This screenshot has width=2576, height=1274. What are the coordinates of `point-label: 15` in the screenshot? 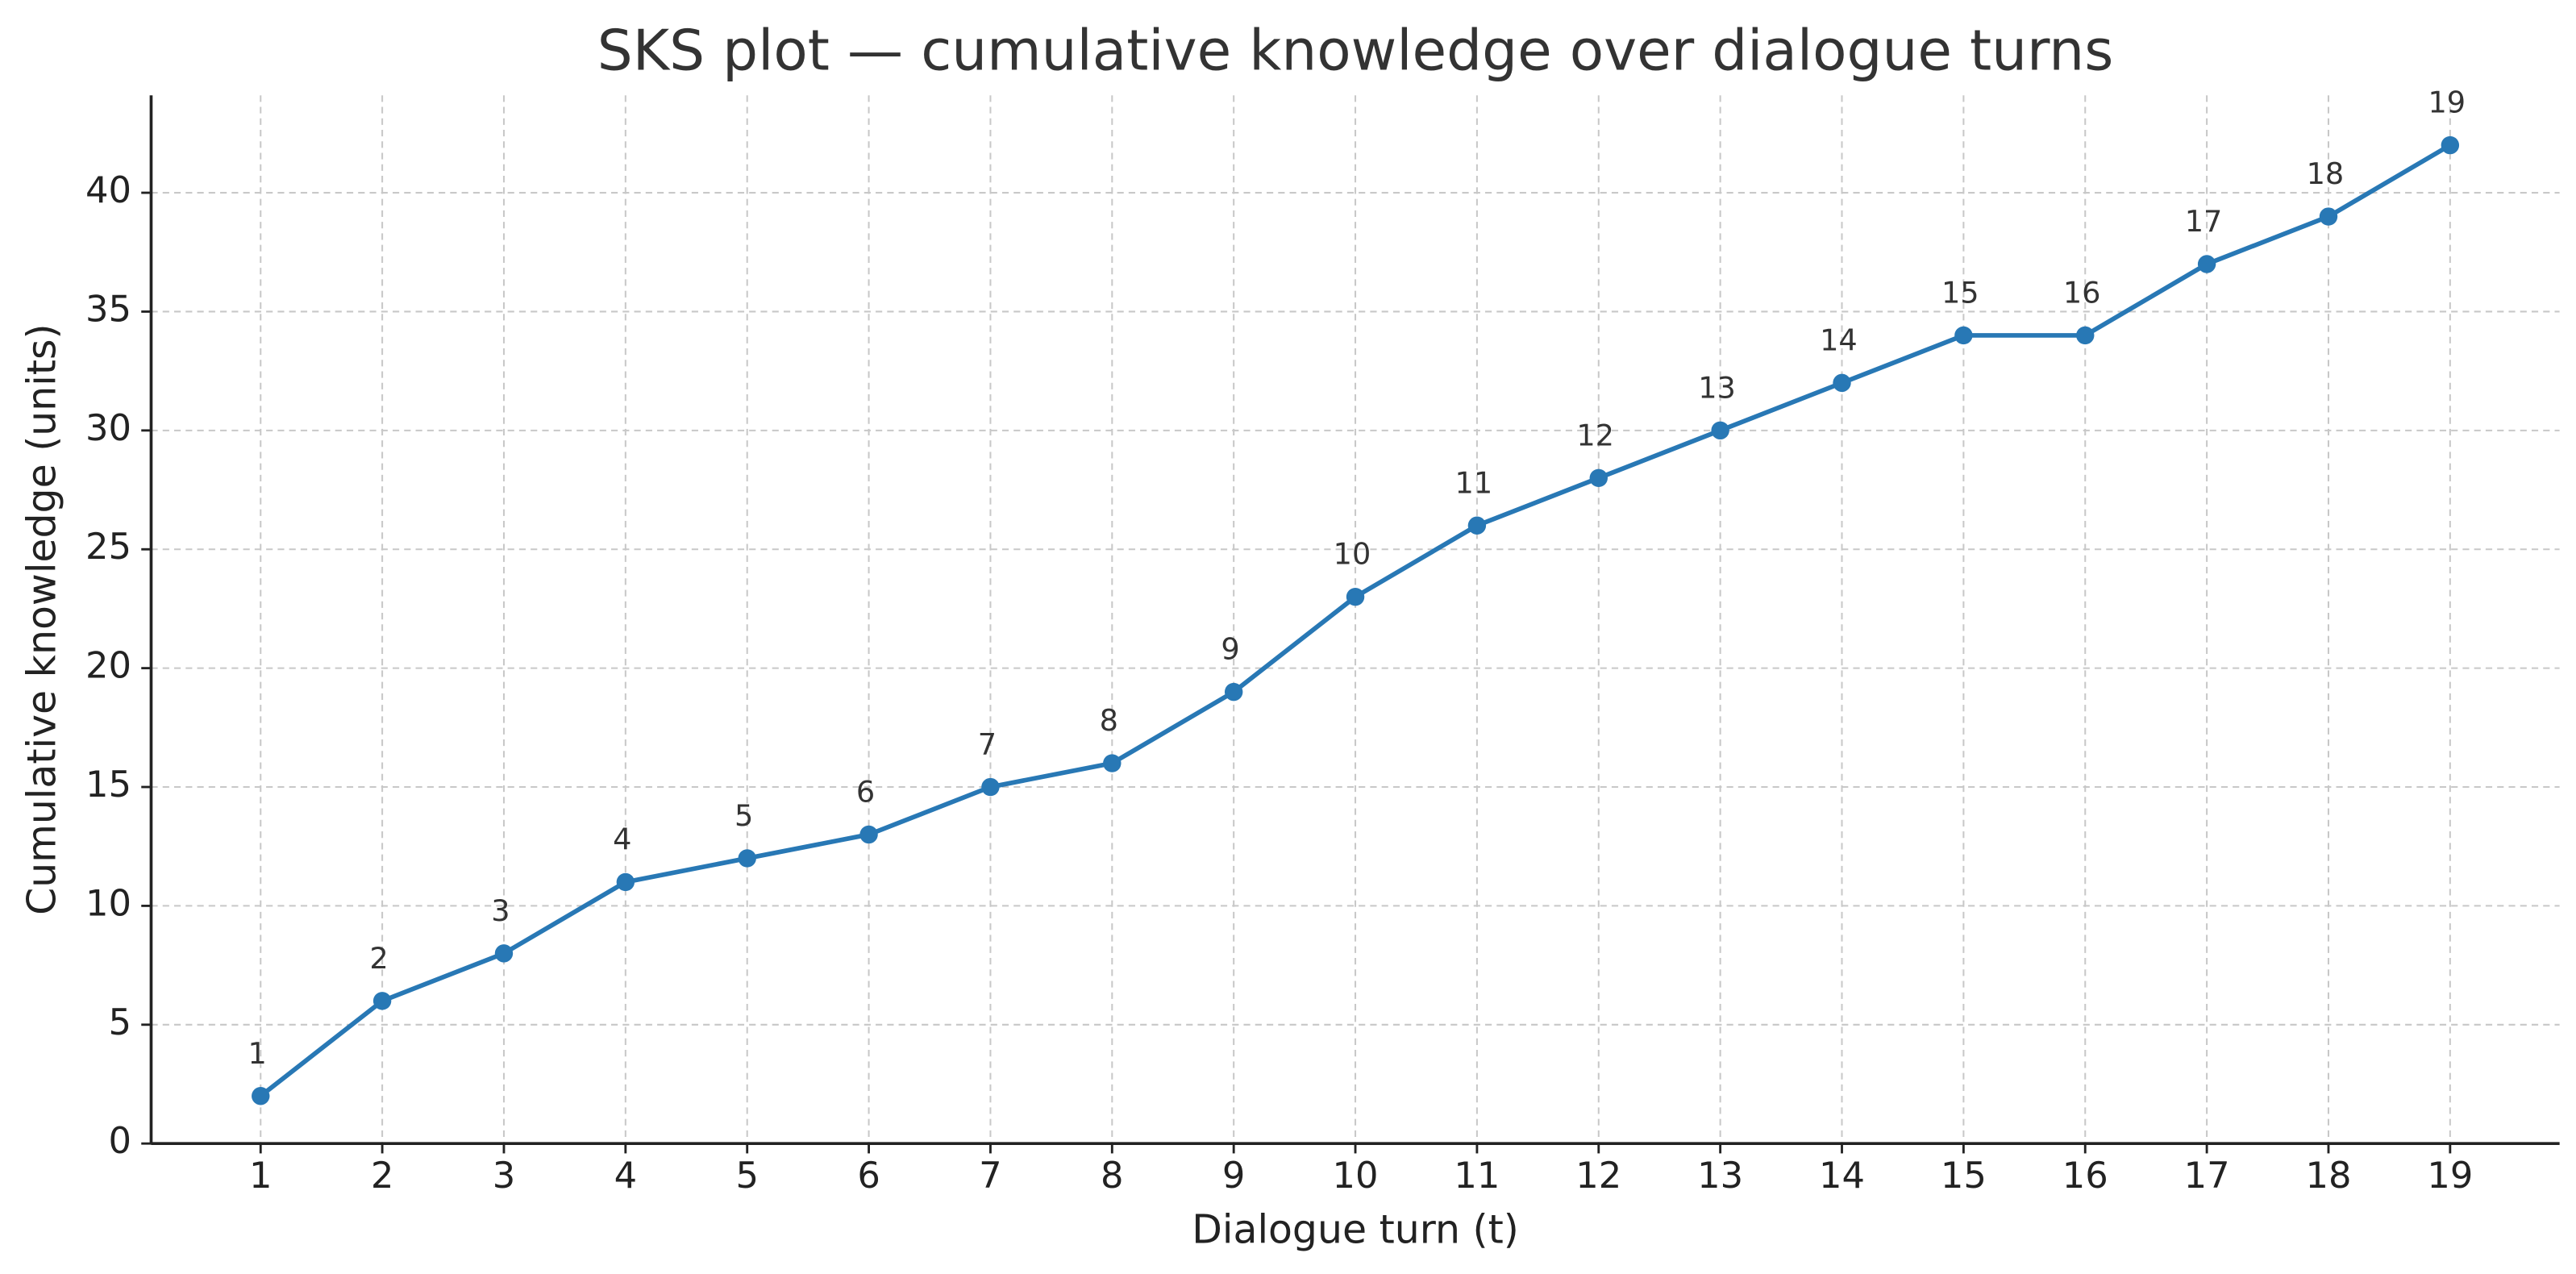 It's located at (1960, 292).